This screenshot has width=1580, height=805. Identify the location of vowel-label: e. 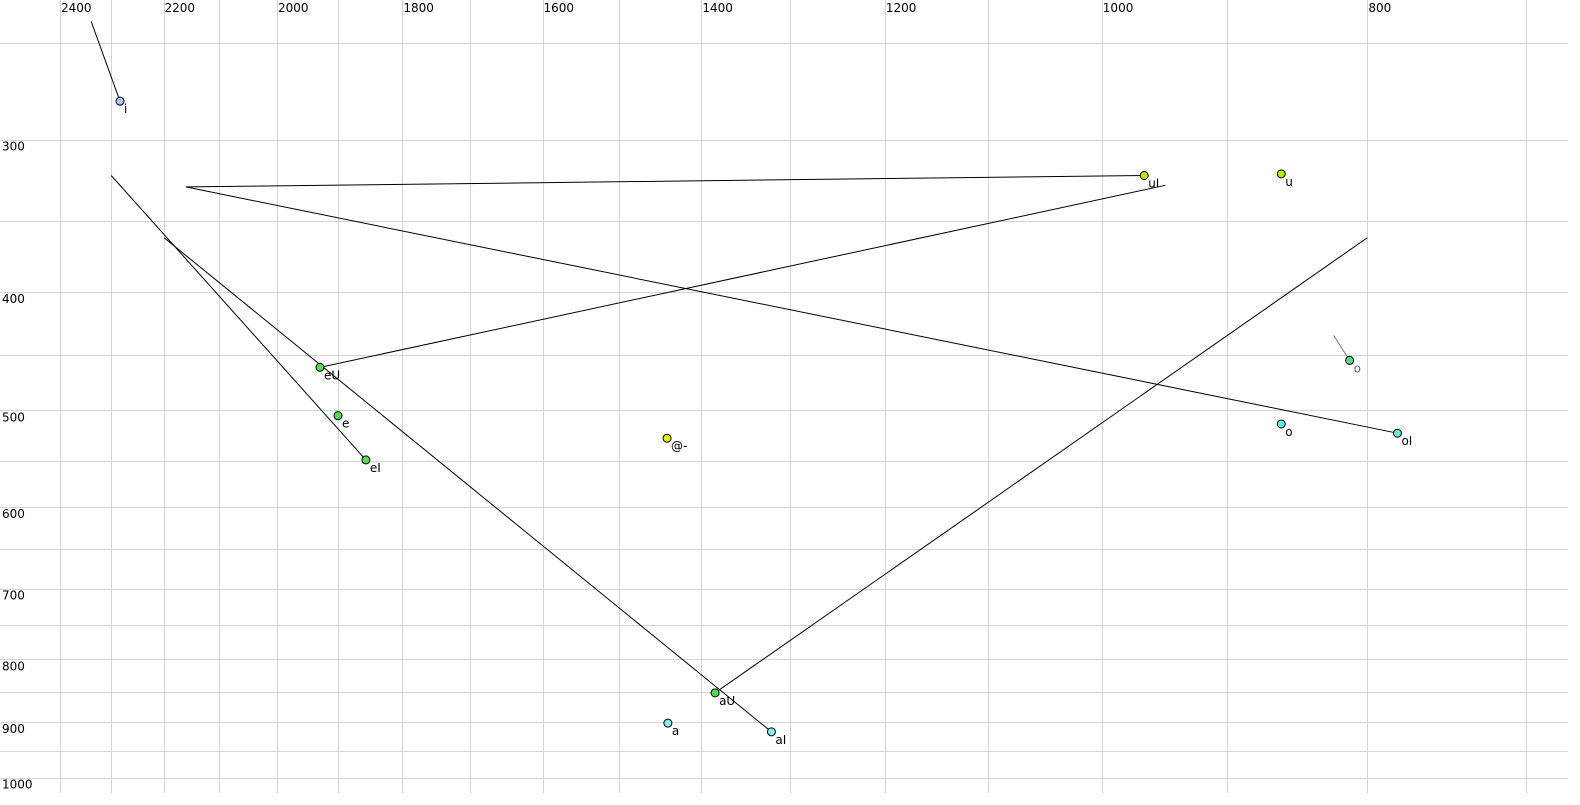
(345, 424).